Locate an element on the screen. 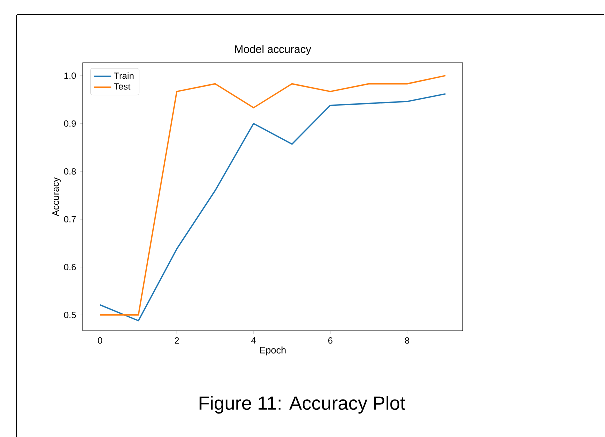  caption: Figure 11: Accuracy Plot is located at coordinates (303, 405).